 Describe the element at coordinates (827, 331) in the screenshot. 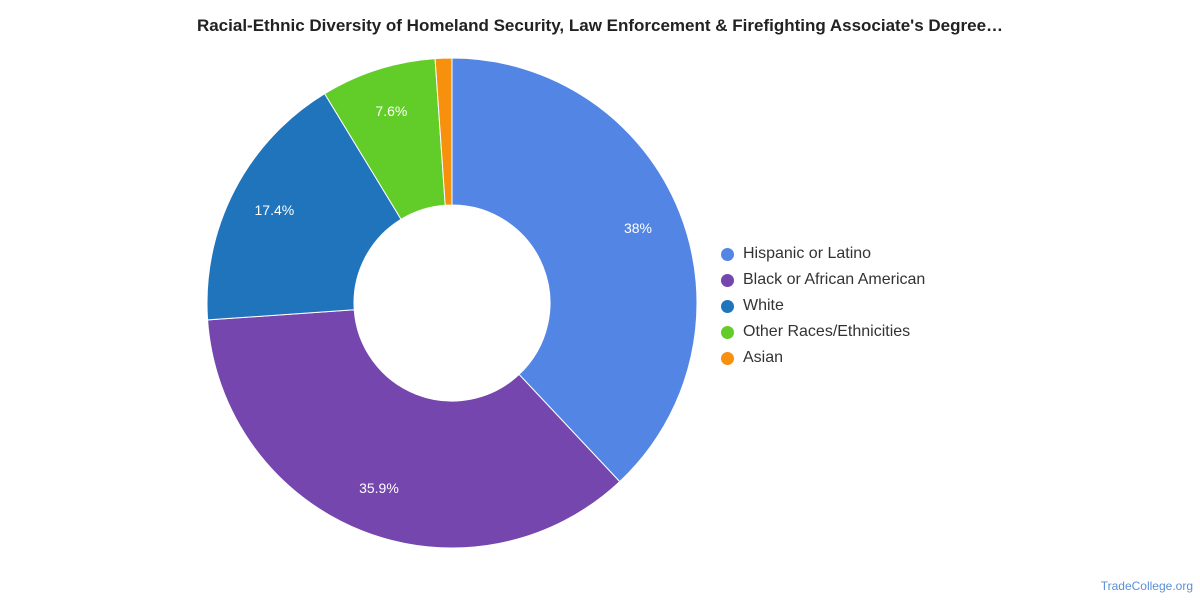

I see `legend-label: Other Races/Ethnicities` at that location.